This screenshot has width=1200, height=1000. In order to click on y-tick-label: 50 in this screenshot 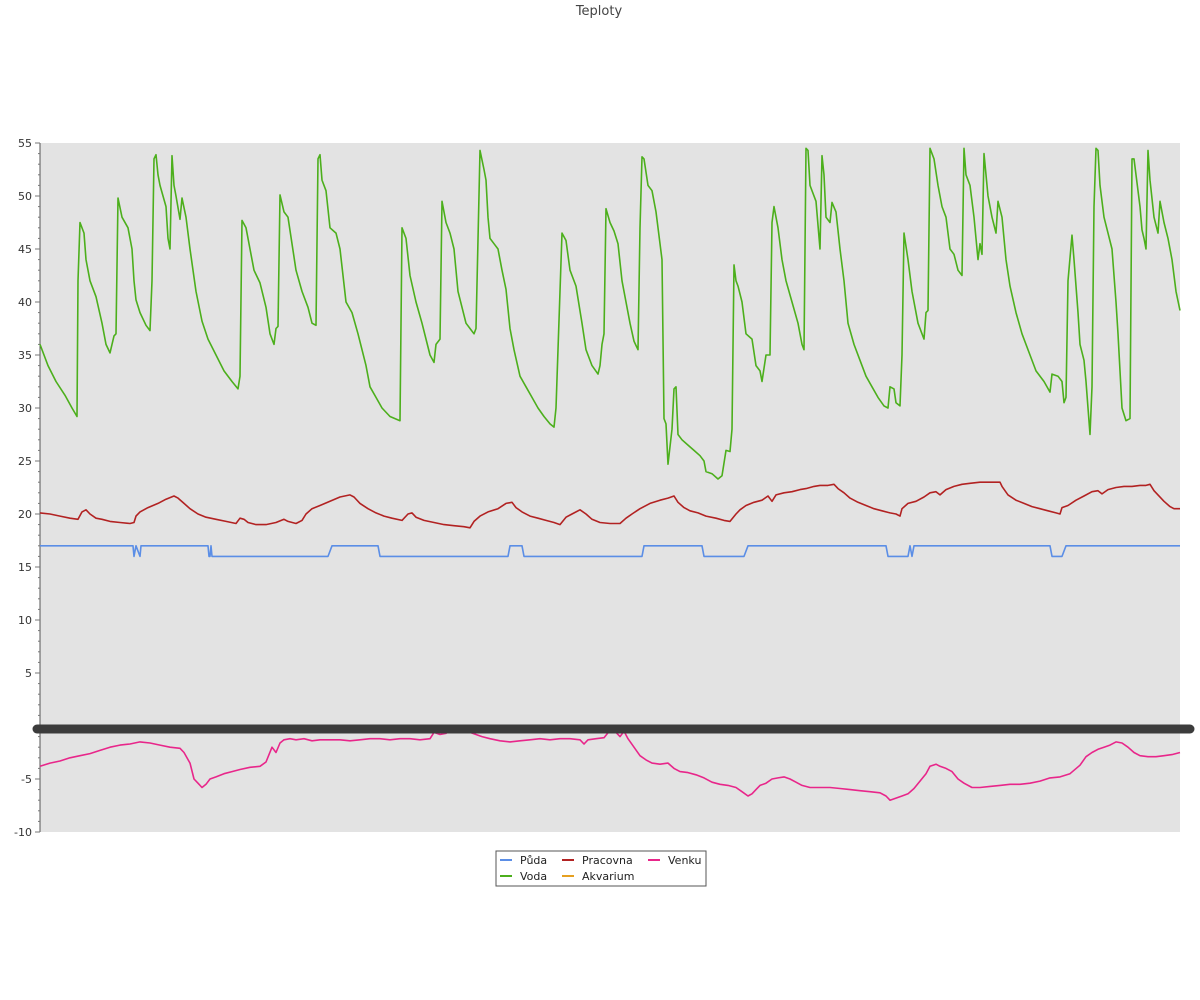, I will do `click(25, 196)`.